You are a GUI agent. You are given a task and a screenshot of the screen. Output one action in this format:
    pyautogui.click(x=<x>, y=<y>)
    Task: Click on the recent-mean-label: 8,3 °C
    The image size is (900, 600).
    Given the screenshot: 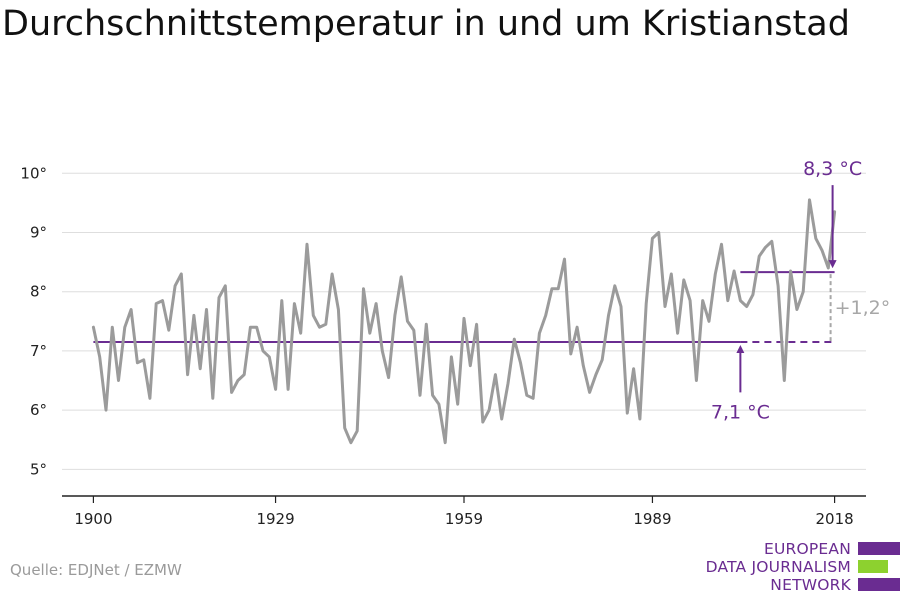 What is the action you would take?
    pyautogui.click(x=832, y=169)
    